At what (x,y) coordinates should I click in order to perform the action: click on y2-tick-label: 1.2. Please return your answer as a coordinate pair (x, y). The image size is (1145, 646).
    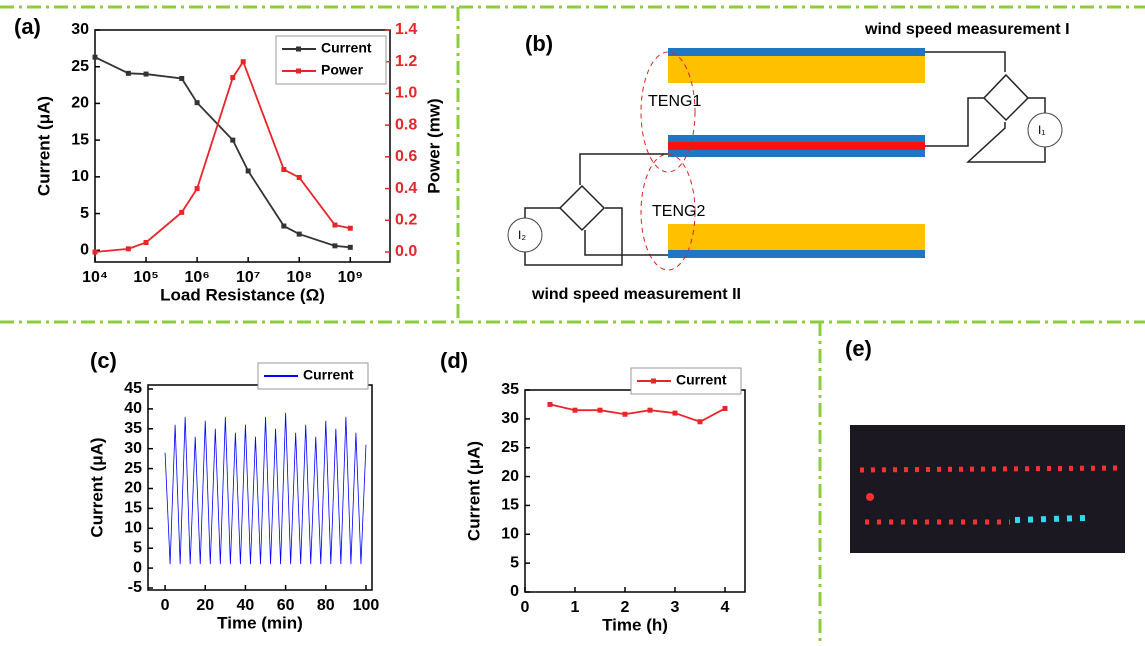
    Looking at the image, I should click on (406, 61).